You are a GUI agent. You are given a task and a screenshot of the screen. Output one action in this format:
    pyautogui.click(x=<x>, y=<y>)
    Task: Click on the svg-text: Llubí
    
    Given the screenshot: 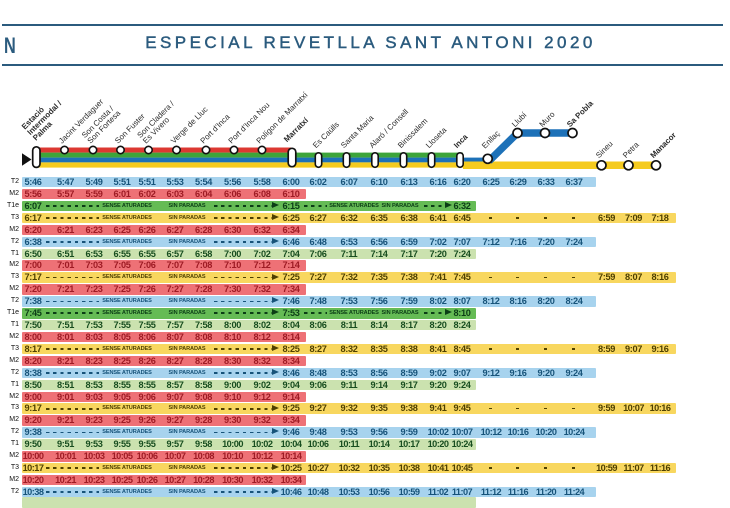 What is the action you would take?
    pyautogui.click(x=519, y=119)
    